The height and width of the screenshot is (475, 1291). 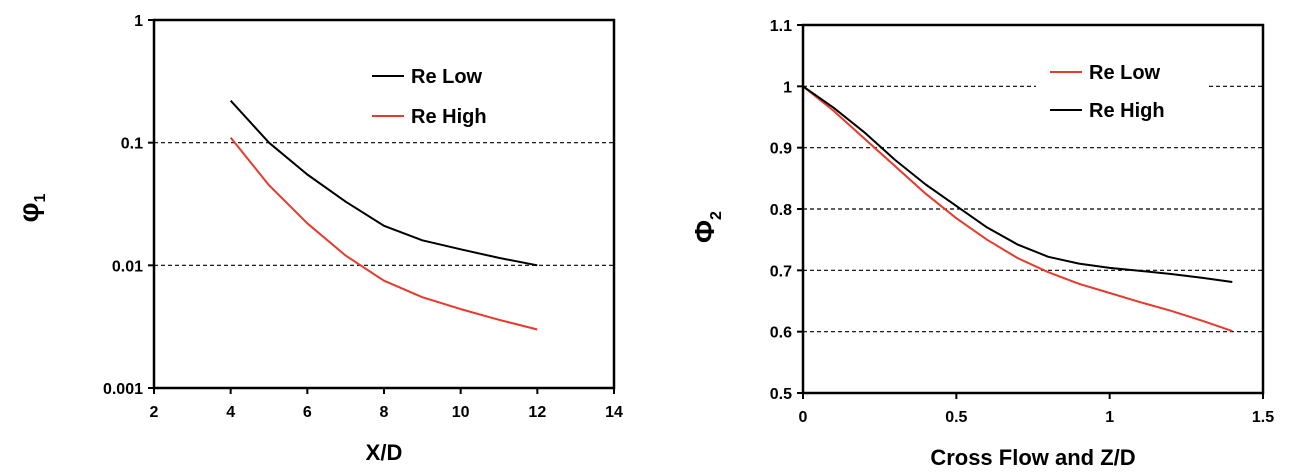 I want to click on chart2-y-tick-label-0: 0.5, so click(x=781, y=394).